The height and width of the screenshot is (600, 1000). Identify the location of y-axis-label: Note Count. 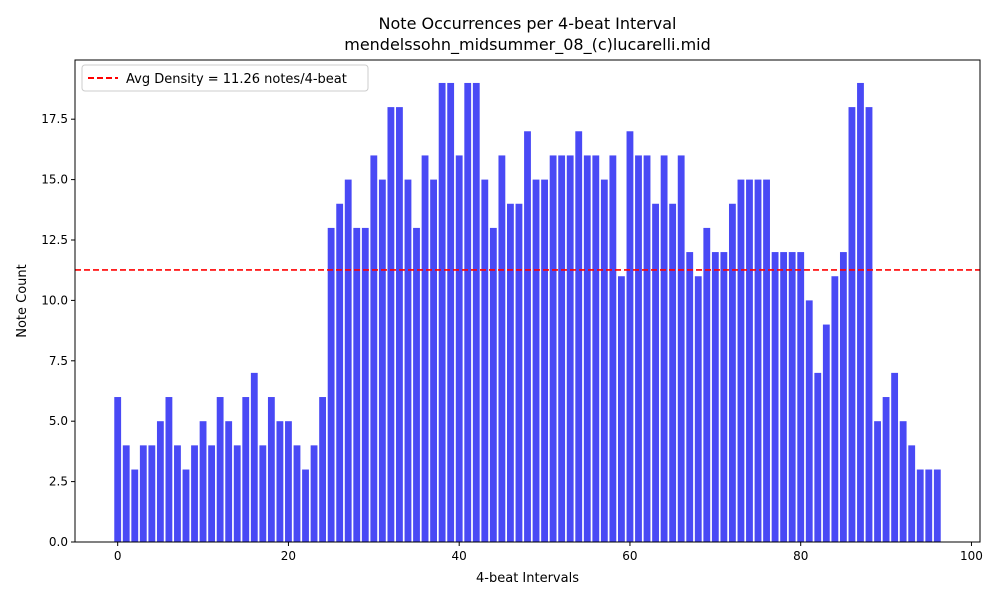
(22, 301).